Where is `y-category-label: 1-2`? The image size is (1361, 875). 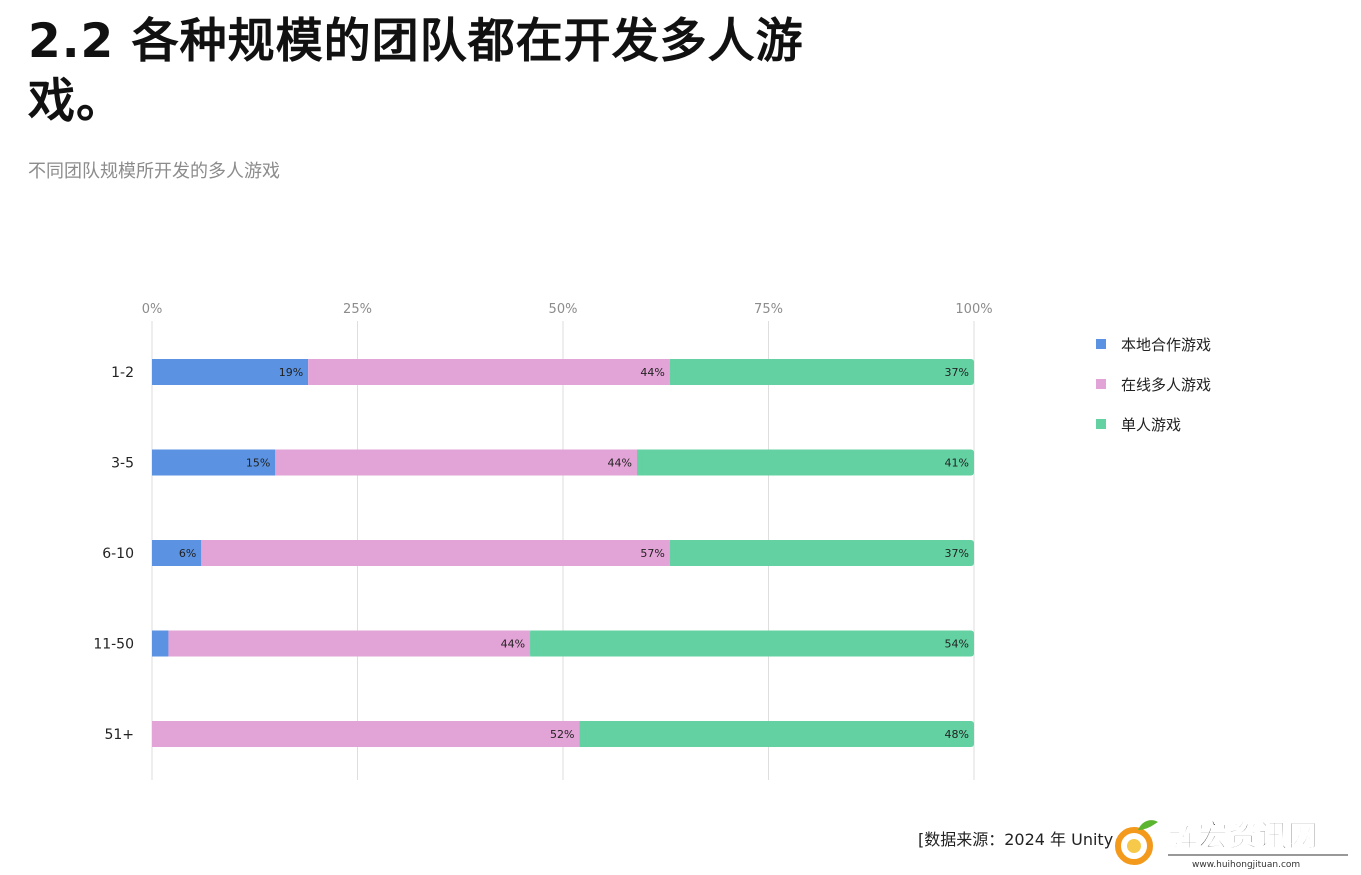
y-category-label: 1-2 is located at coordinates (122, 373).